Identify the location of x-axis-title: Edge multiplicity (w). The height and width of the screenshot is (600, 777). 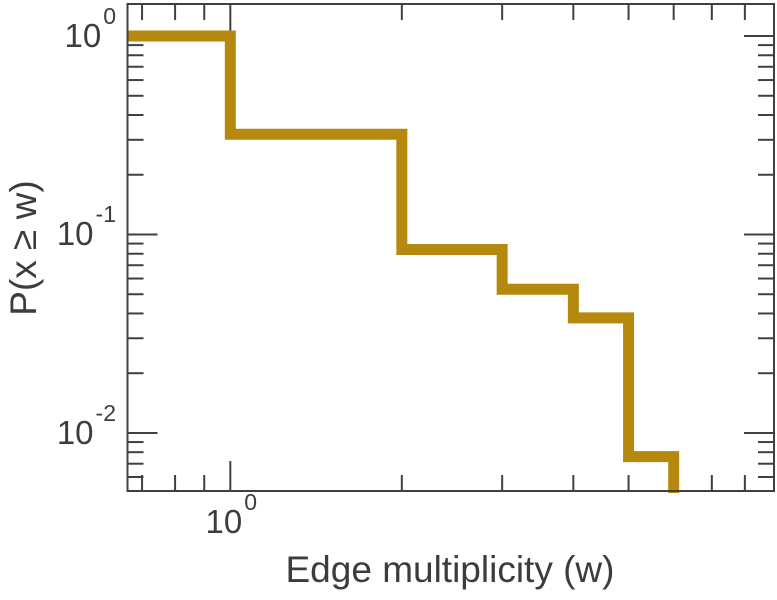
(450, 569).